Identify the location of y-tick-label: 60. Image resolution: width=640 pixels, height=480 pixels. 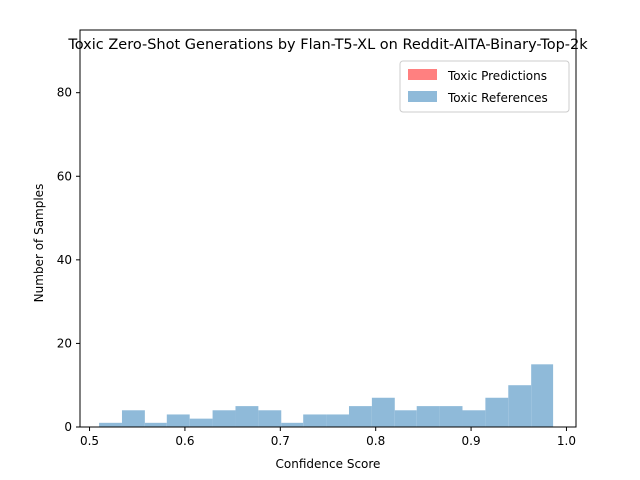
(64, 176).